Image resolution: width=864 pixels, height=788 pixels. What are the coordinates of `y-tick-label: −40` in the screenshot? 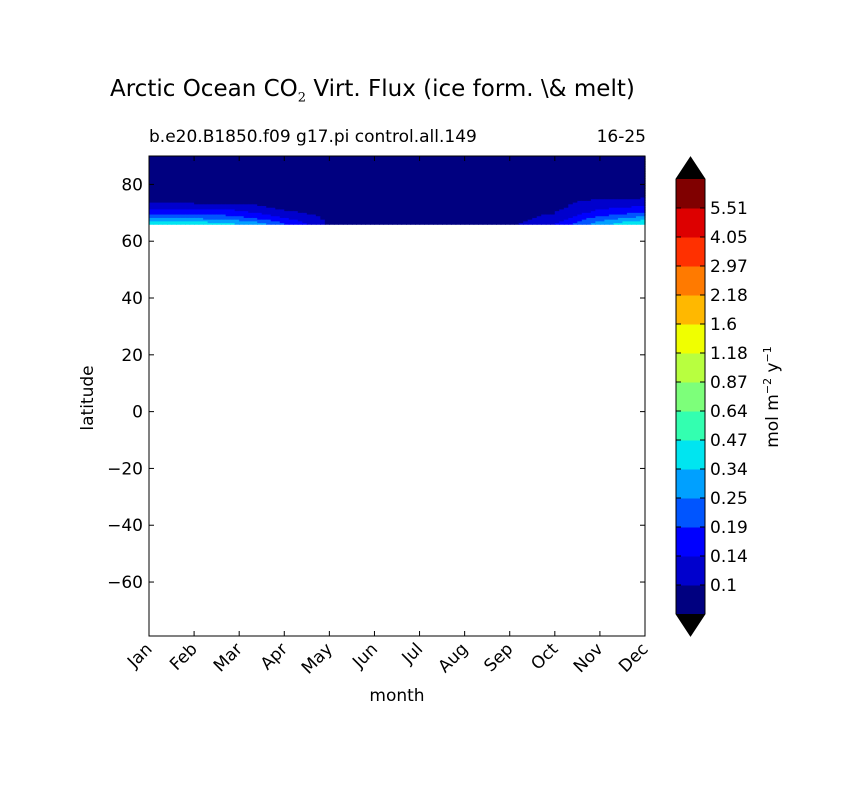 It's located at (125, 526).